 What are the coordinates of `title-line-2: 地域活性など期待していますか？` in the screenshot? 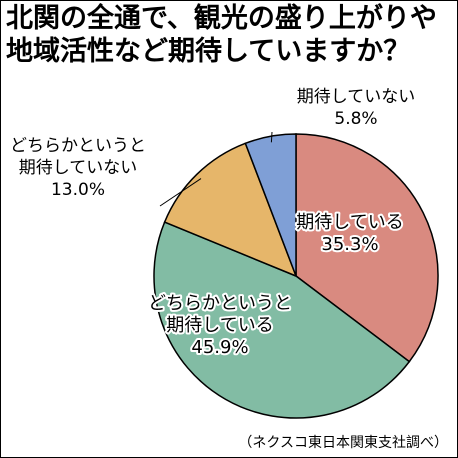 It's located at (208, 51).